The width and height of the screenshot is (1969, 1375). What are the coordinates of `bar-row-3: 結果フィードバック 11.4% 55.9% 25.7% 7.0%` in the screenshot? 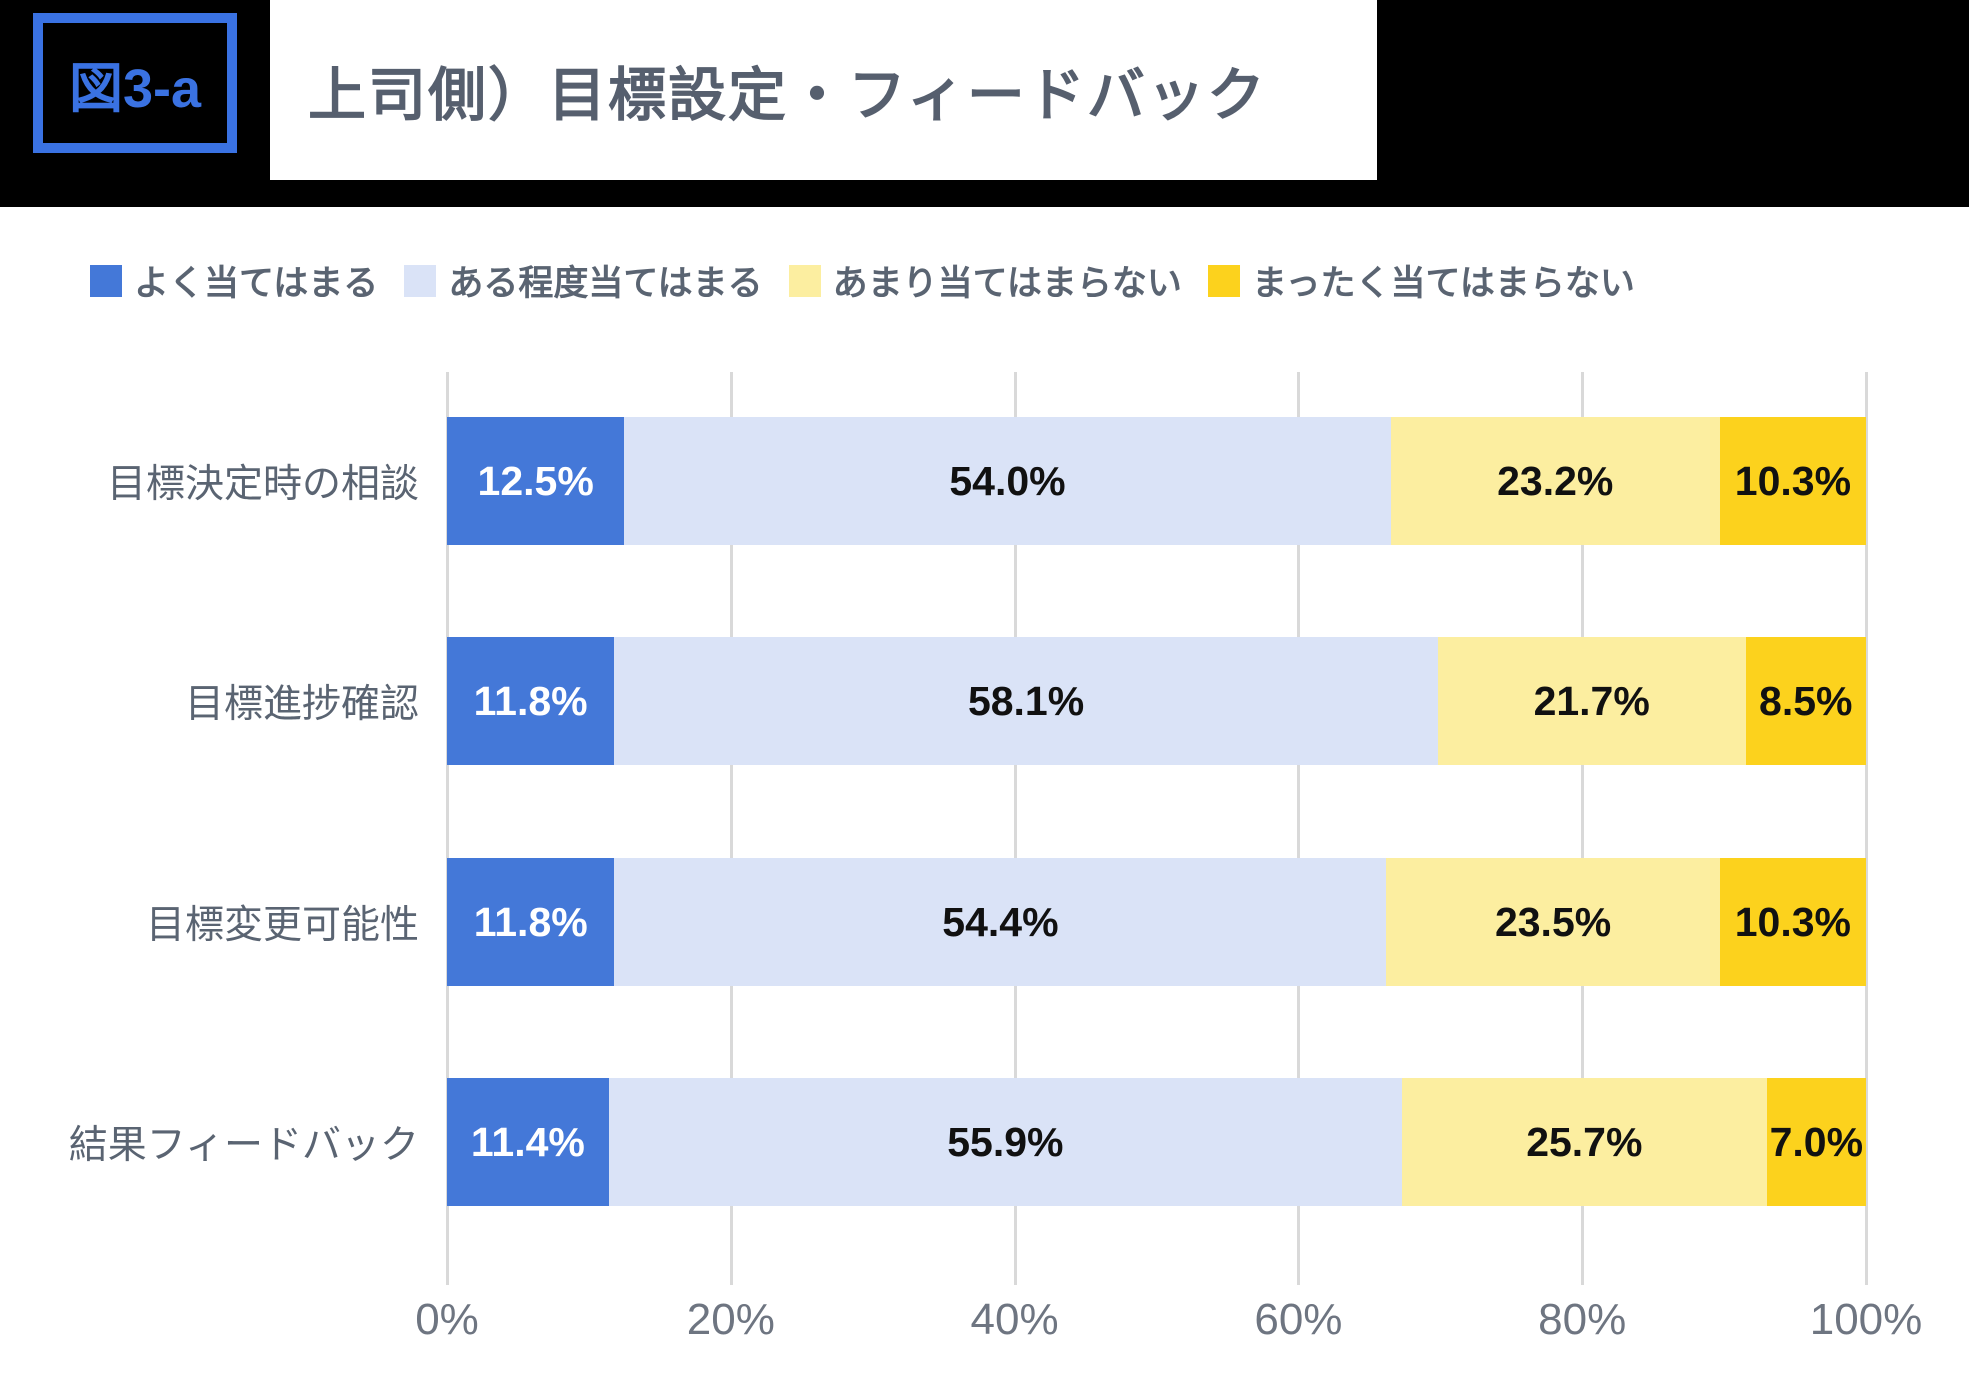 It's located at (967, 1142).